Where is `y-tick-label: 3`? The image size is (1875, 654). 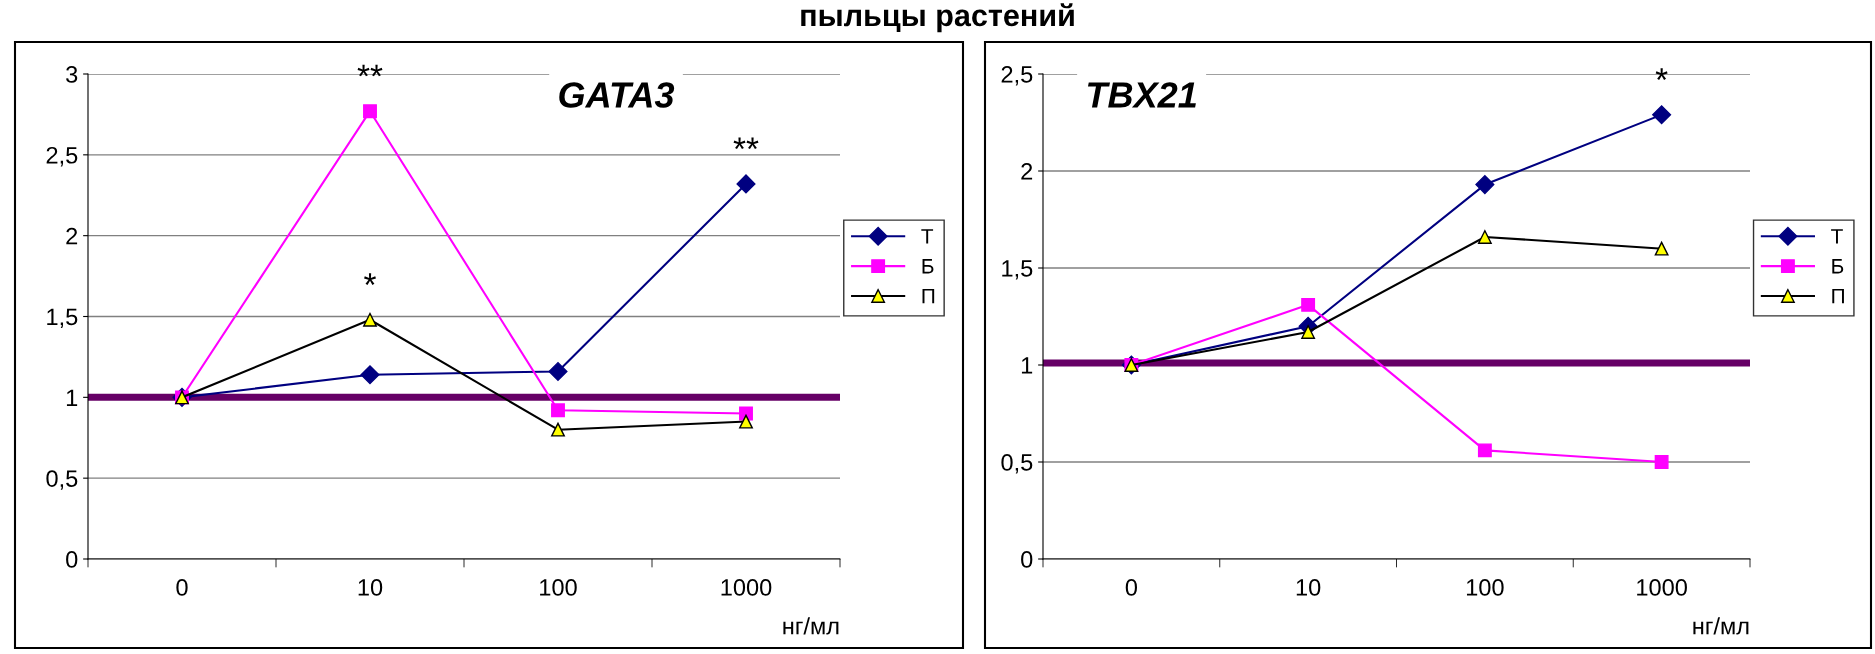 y-tick-label: 3 is located at coordinates (72, 74).